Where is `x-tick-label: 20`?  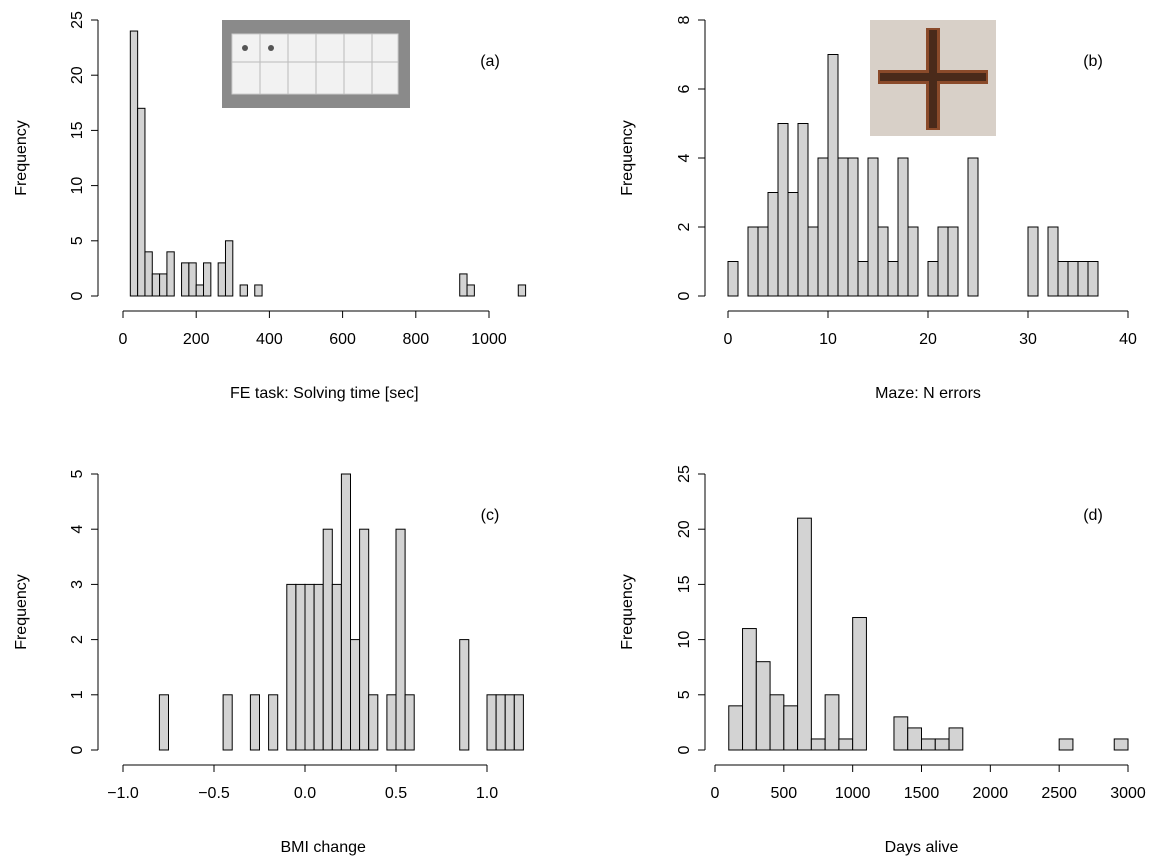
x-tick-label: 20 is located at coordinates (928, 339).